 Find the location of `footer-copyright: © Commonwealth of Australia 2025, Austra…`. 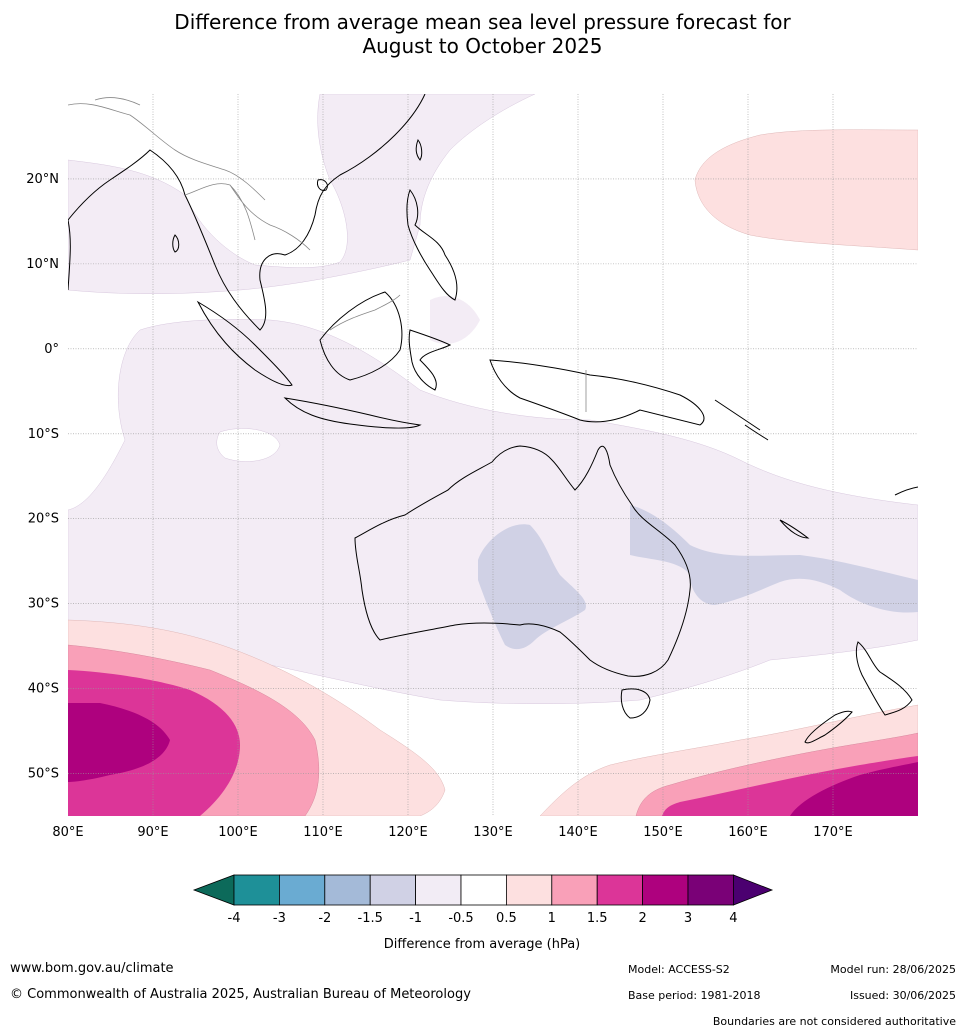

footer-copyright: © Commonwealth of Australia 2025, Austra… is located at coordinates (240, 994).